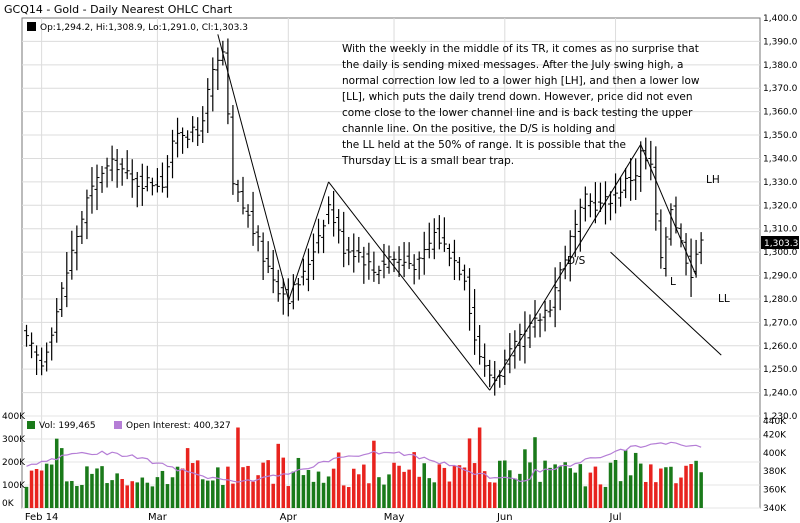  Describe the element at coordinates (775, 454) in the screenshot. I see `oi-tick-label: 400K` at that location.